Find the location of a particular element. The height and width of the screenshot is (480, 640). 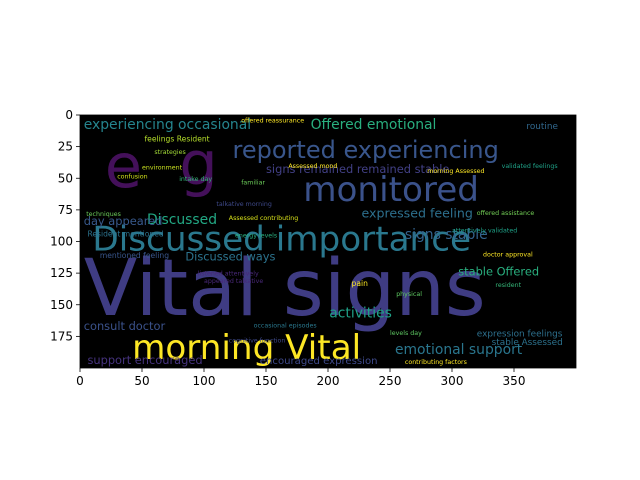

x-tick-label: 250 is located at coordinates (390, 381).